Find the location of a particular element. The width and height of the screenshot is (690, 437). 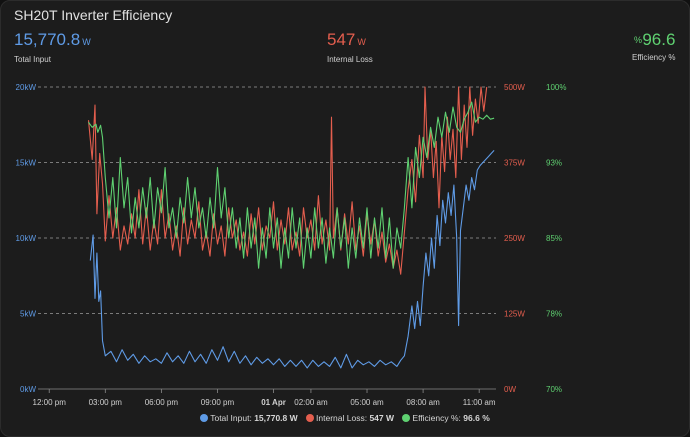

internal-loss-unit: W is located at coordinates (361, 42).